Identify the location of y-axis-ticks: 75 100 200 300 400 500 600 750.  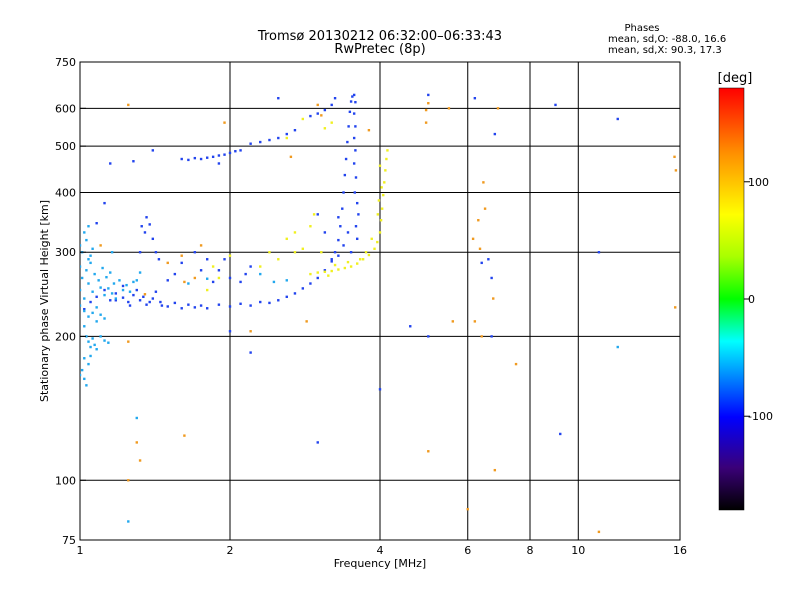
(70, 301).